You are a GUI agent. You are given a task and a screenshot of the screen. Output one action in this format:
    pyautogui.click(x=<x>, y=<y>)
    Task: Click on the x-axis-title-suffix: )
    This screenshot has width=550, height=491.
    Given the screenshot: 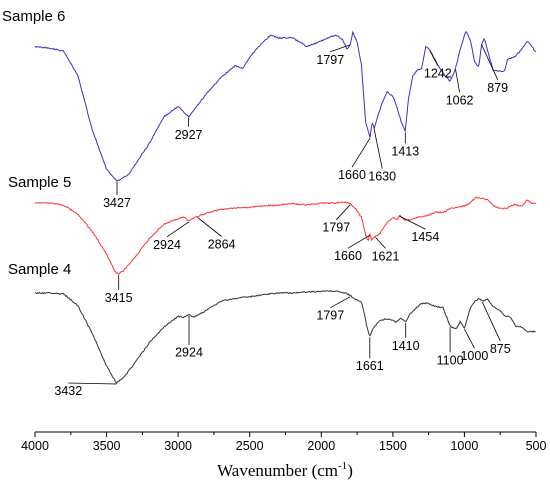 What is the action you would take?
    pyautogui.click(x=350, y=470)
    